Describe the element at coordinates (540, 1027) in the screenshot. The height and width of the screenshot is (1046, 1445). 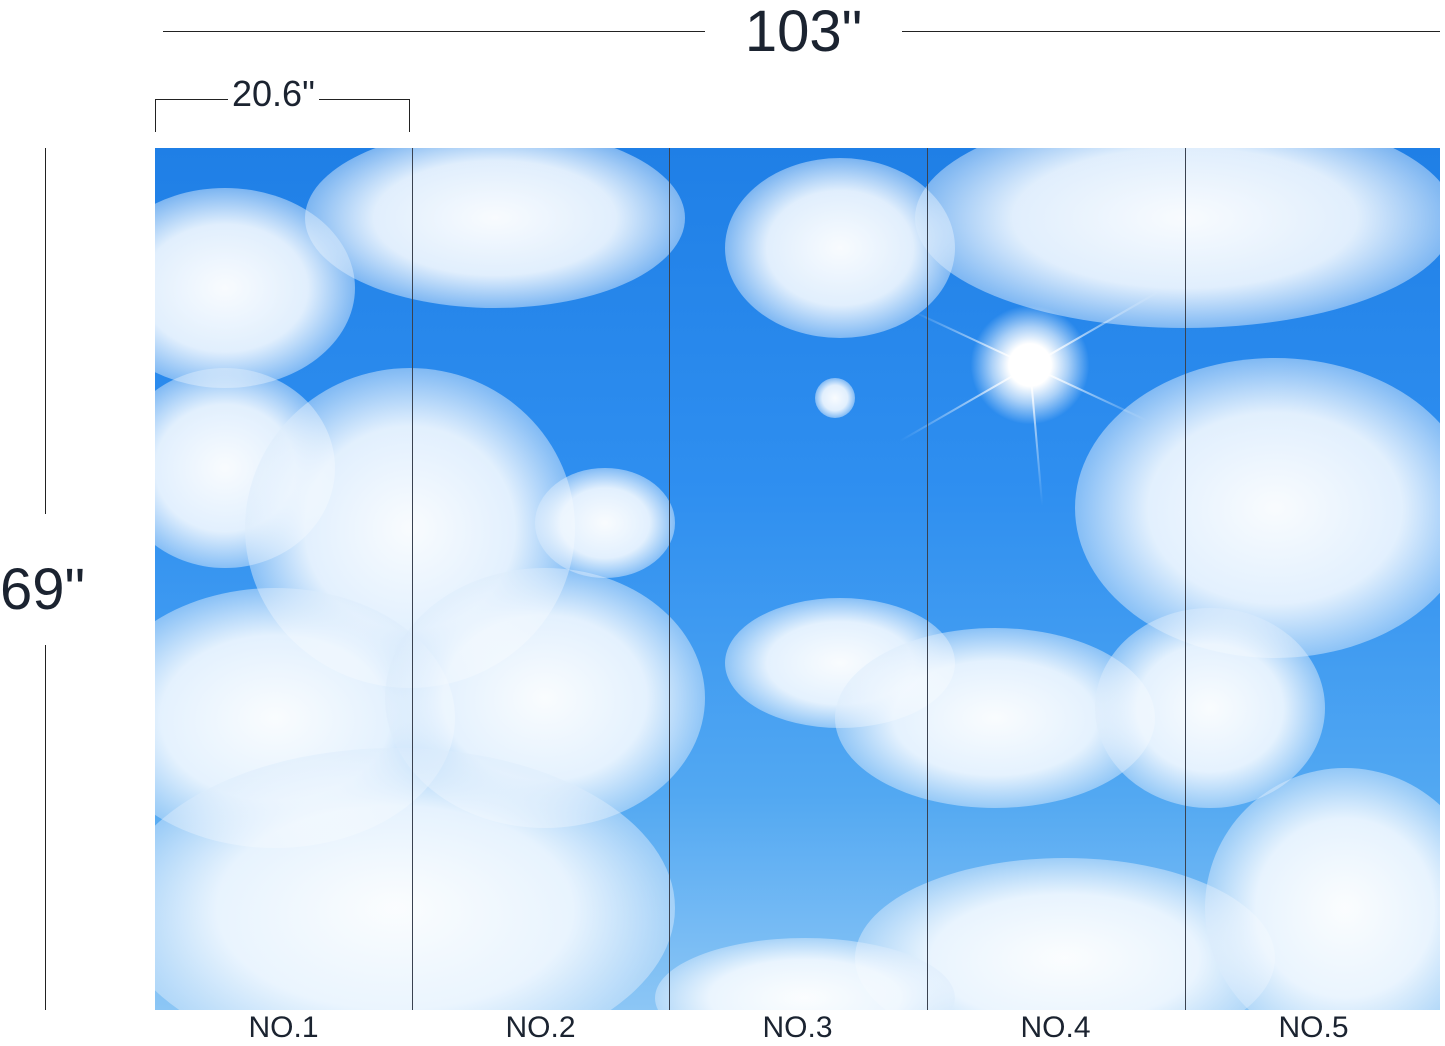
I see `panel-label-2: NO.2` at that location.